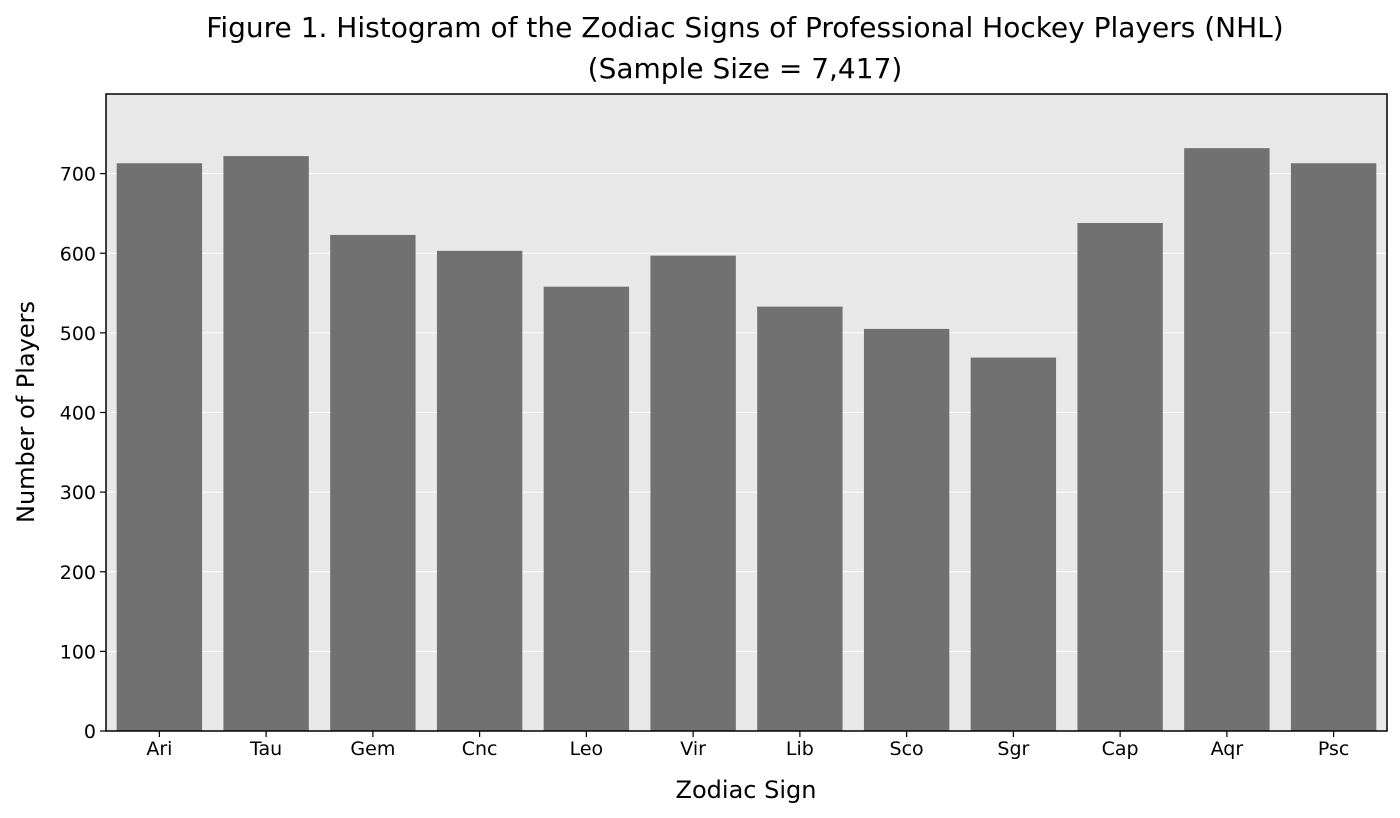 Image resolution: width=1400 pixels, height=818 pixels. What do you see at coordinates (745, 68) in the screenshot?
I see `chart-subtitle: (Sample Size = 7,417)` at bounding box center [745, 68].